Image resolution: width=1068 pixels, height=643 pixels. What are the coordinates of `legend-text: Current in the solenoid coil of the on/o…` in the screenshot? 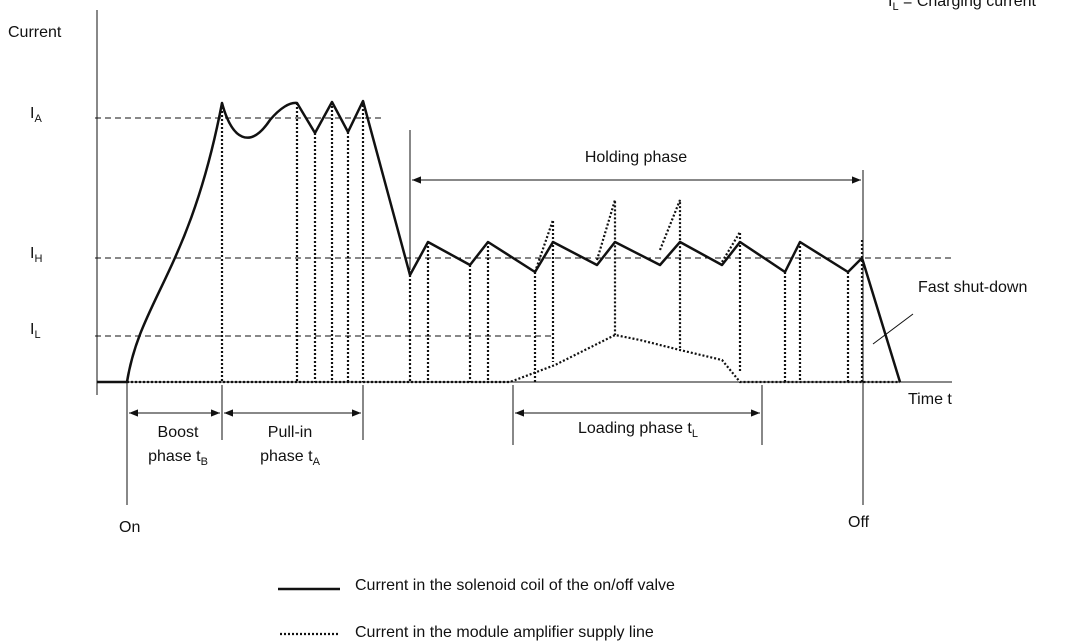 It's located at (515, 585).